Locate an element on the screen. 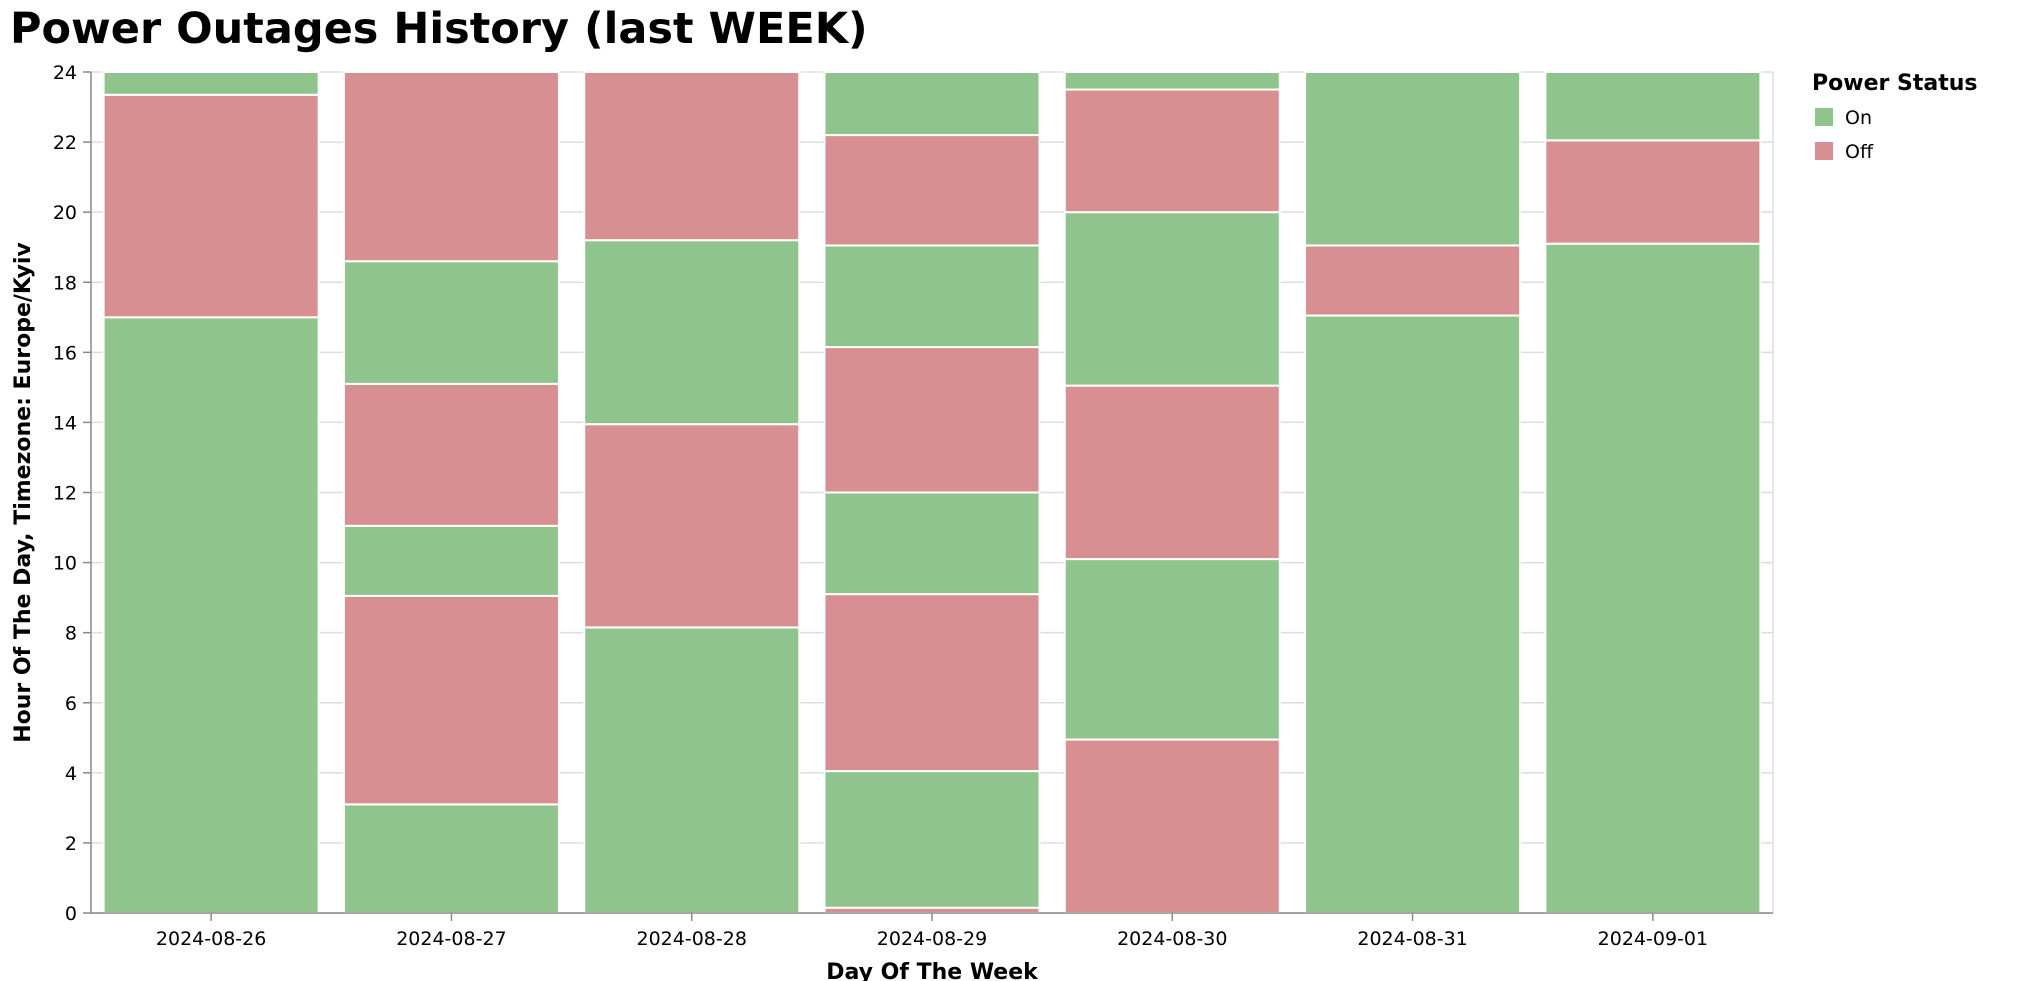  y-tick-label-9: 18 is located at coordinates (65, 283).